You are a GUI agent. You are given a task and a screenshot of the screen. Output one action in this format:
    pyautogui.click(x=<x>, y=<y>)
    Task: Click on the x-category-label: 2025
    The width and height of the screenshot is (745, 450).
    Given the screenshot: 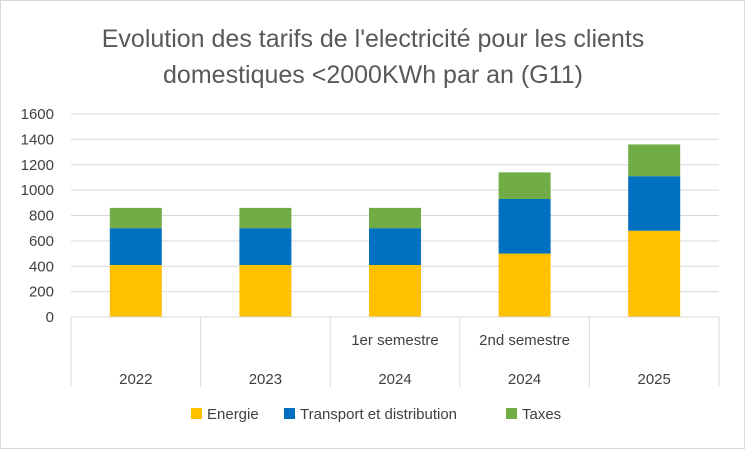 What is the action you would take?
    pyautogui.click(x=654, y=379)
    